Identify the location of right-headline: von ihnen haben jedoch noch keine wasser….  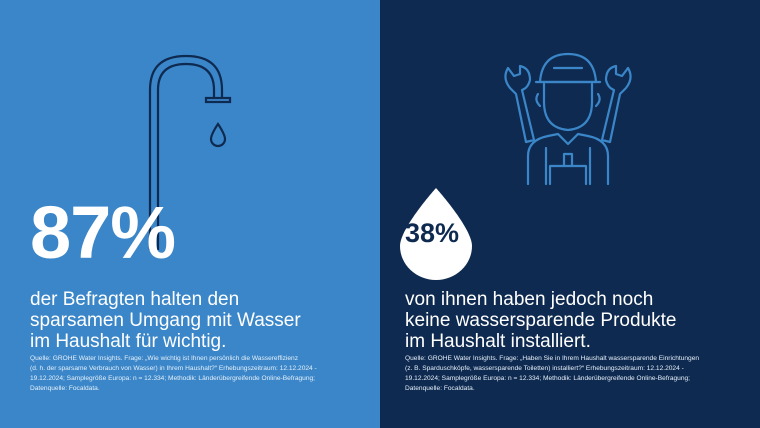
(575, 320).